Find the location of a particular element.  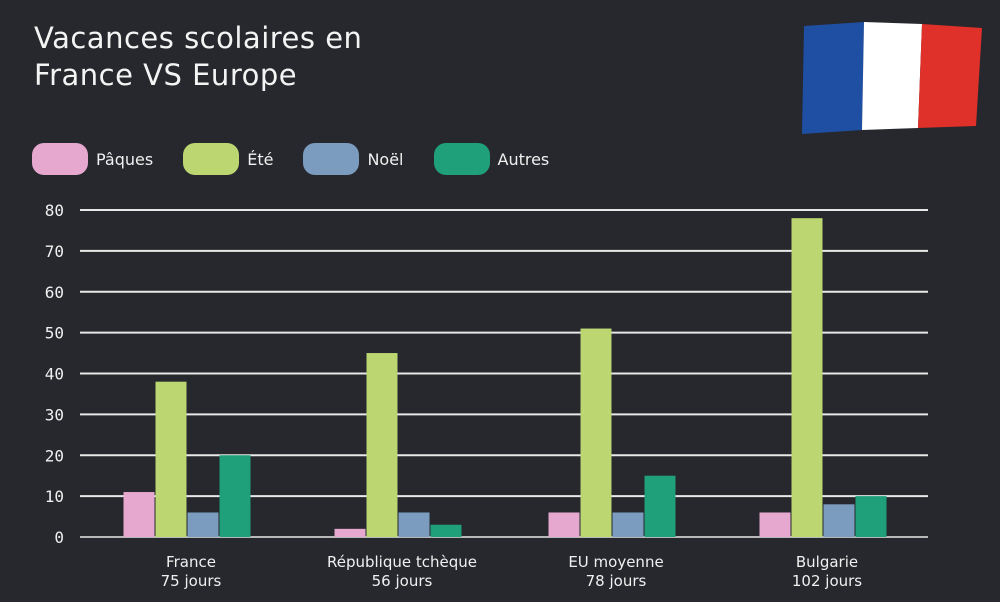

x-category-sublabel: 56 jours is located at coordinates (402, 581).